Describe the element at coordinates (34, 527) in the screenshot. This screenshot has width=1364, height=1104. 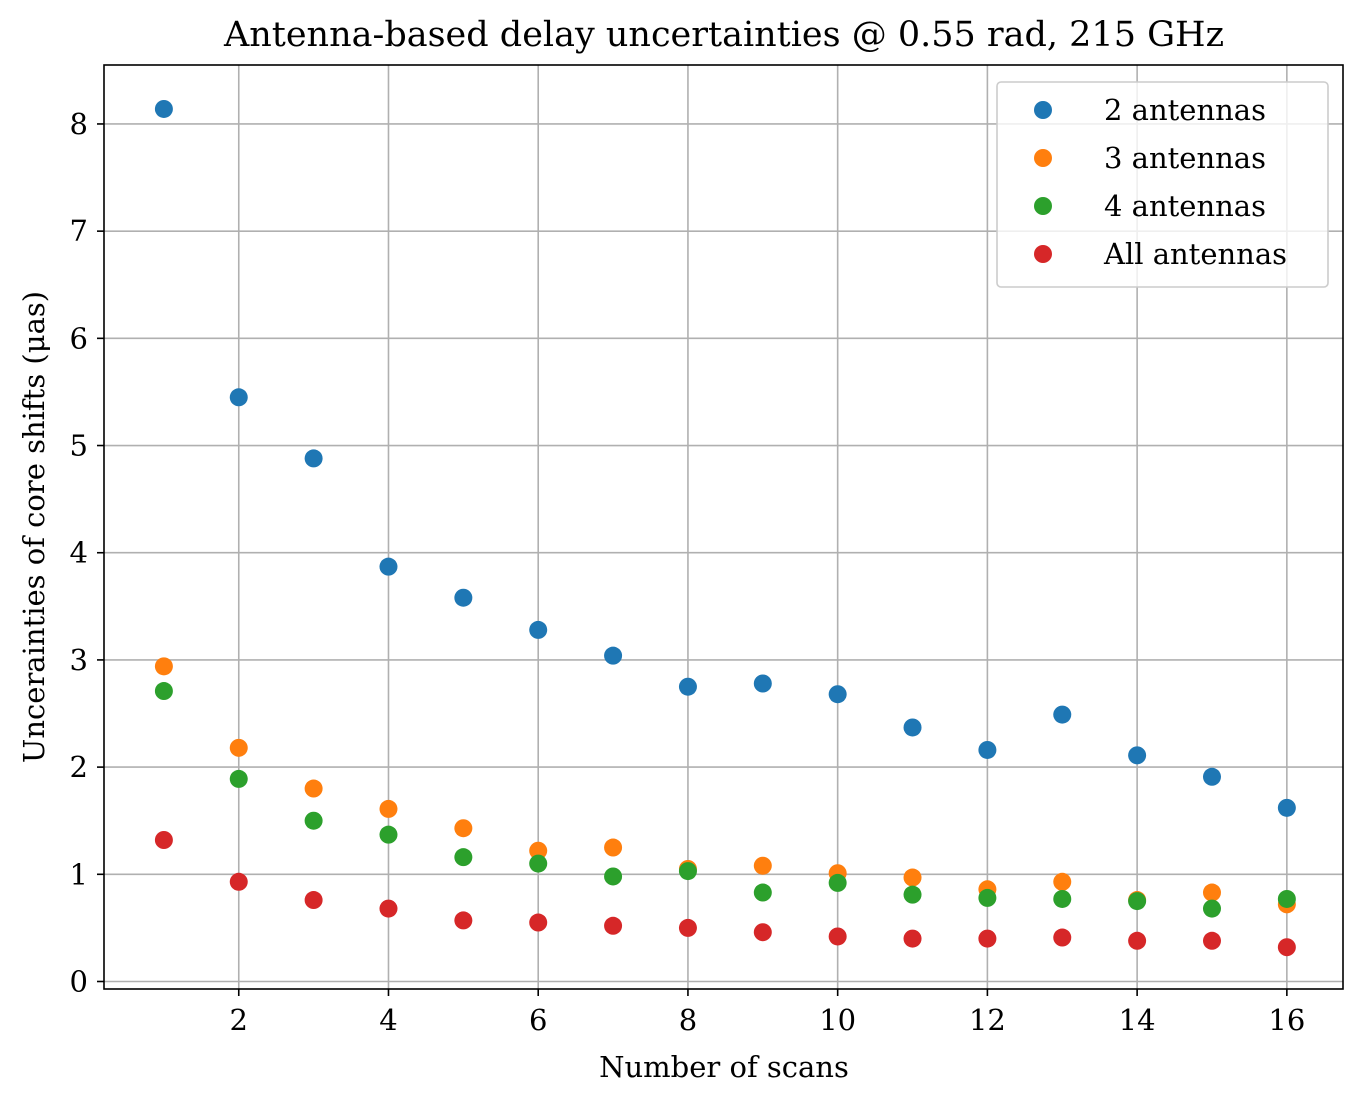
I see `y-axis-label: Uncerainties of core shifts (μas)` at that location.